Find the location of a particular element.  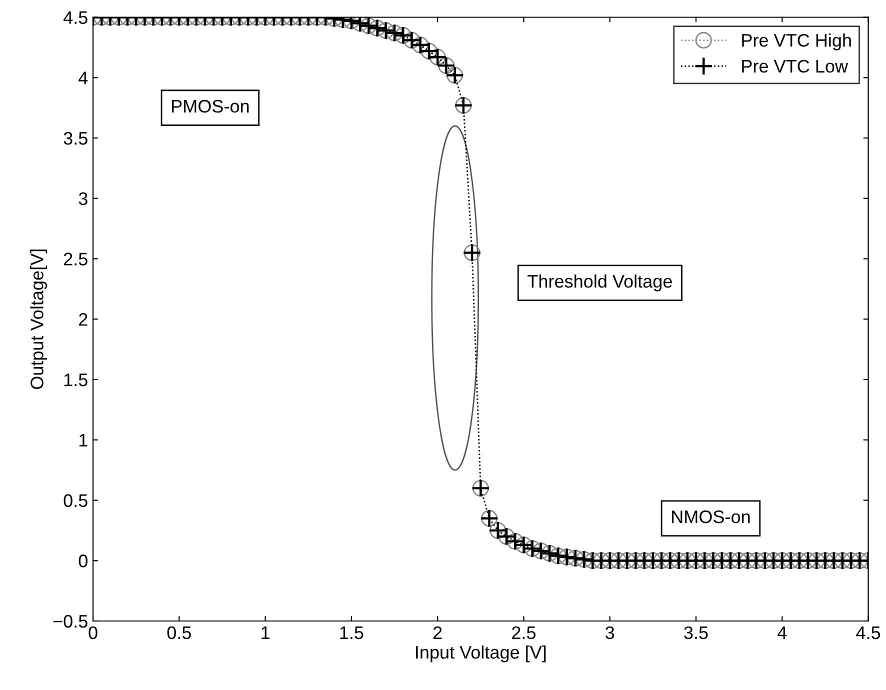

y-tick-label: 2 is located at coordinates (83, 319).